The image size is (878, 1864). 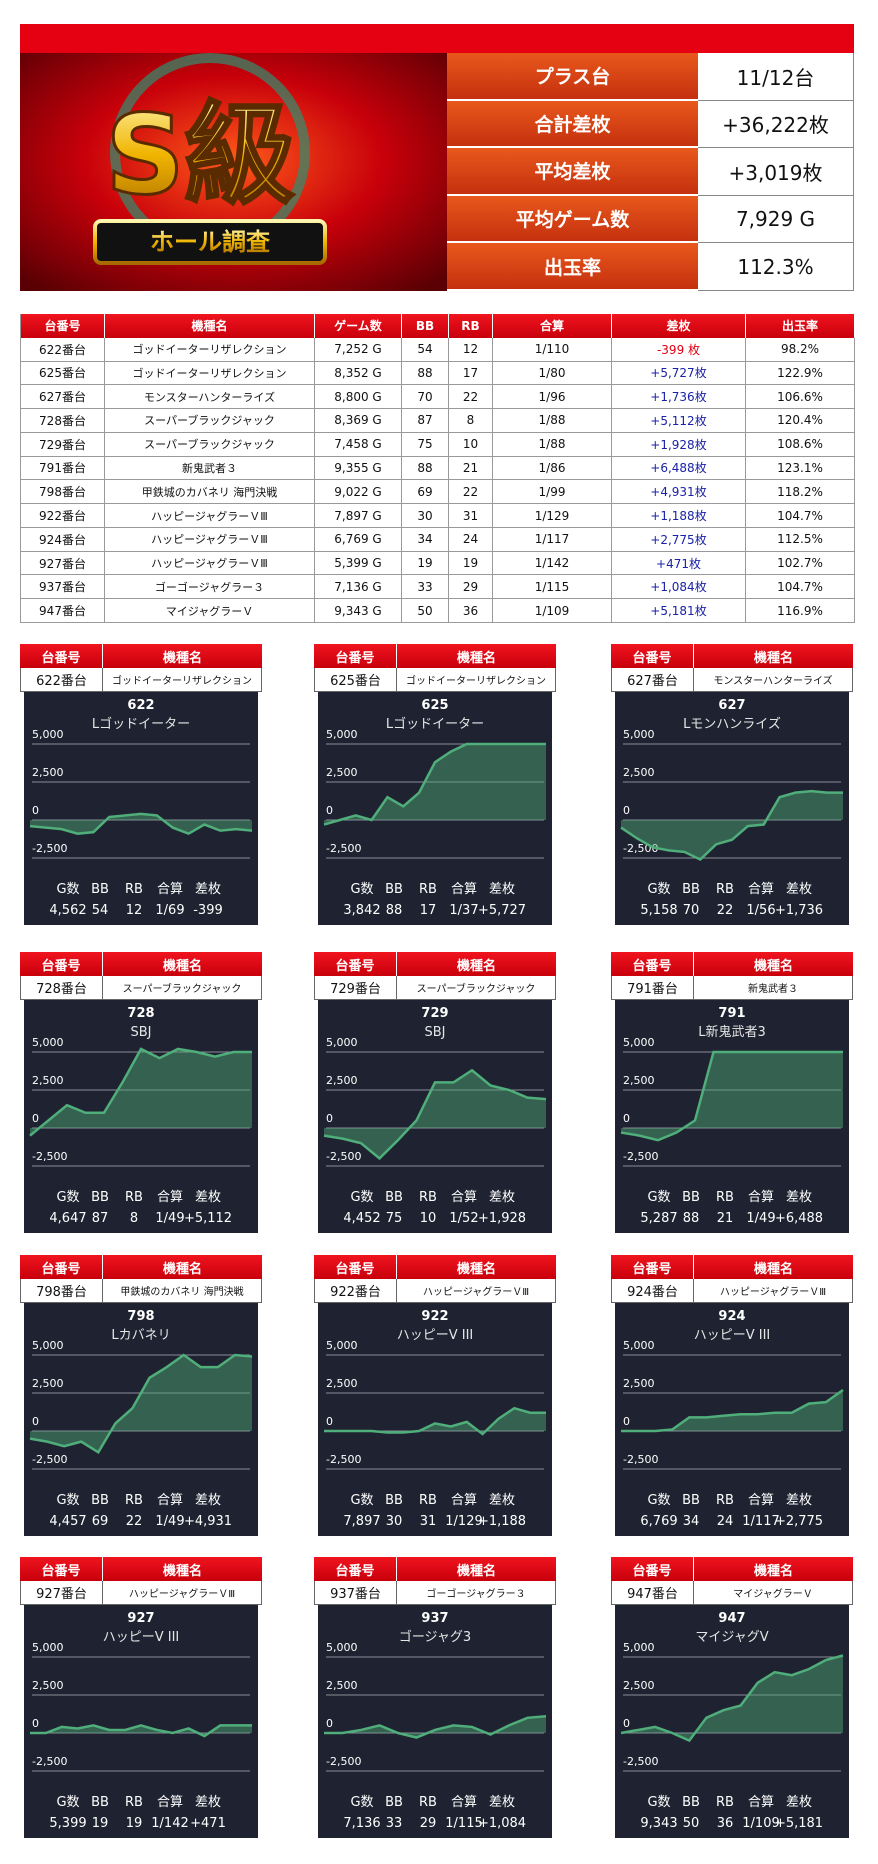 I want to click on stats-value: -399, so click(x=208, y=910).